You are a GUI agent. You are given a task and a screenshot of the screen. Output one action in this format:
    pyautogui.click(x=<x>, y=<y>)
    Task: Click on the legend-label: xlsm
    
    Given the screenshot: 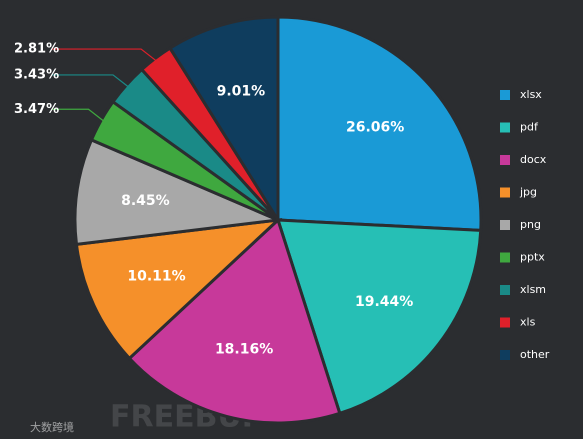 What is the action you would take?
    pyautogui.click(x=533, y=289)
    